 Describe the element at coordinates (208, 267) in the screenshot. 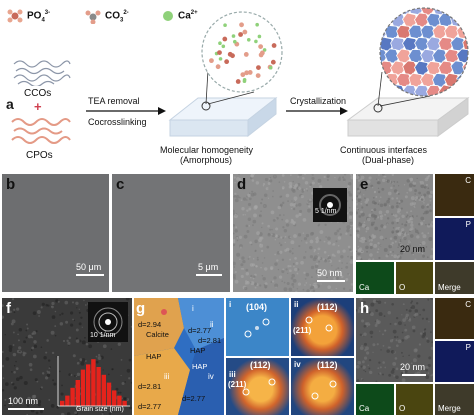

I see `scale-label: 5 μm` at that location.